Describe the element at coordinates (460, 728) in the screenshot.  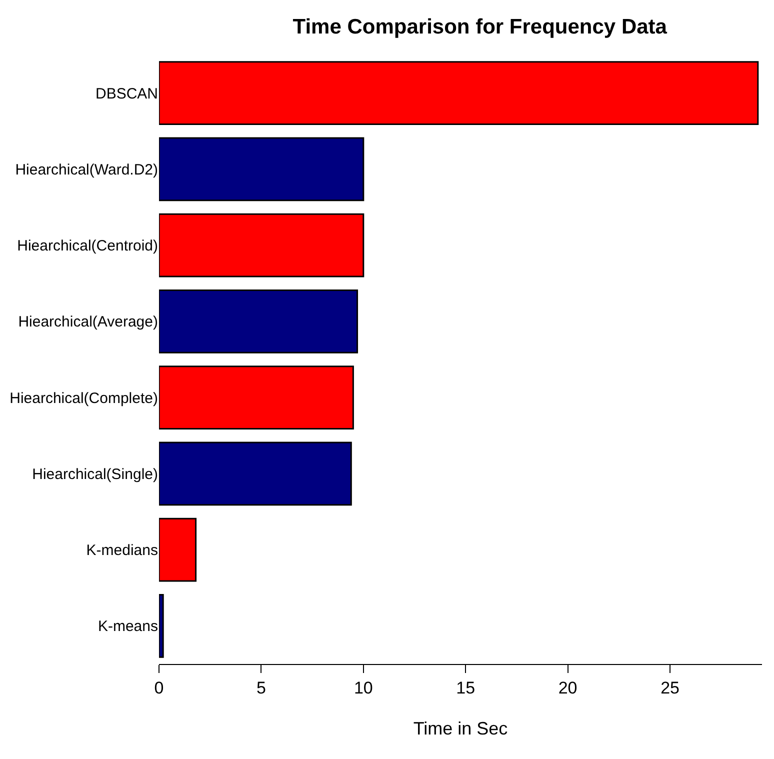
I see `x-axis-title: Time in Sec` at that location.